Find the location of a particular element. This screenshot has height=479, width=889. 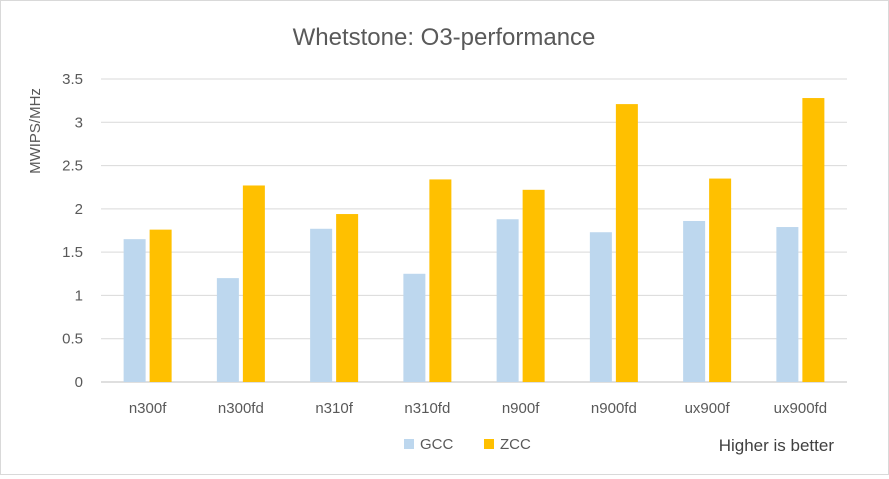

legend-swatch-zcc is located at coordinates (489, 444).